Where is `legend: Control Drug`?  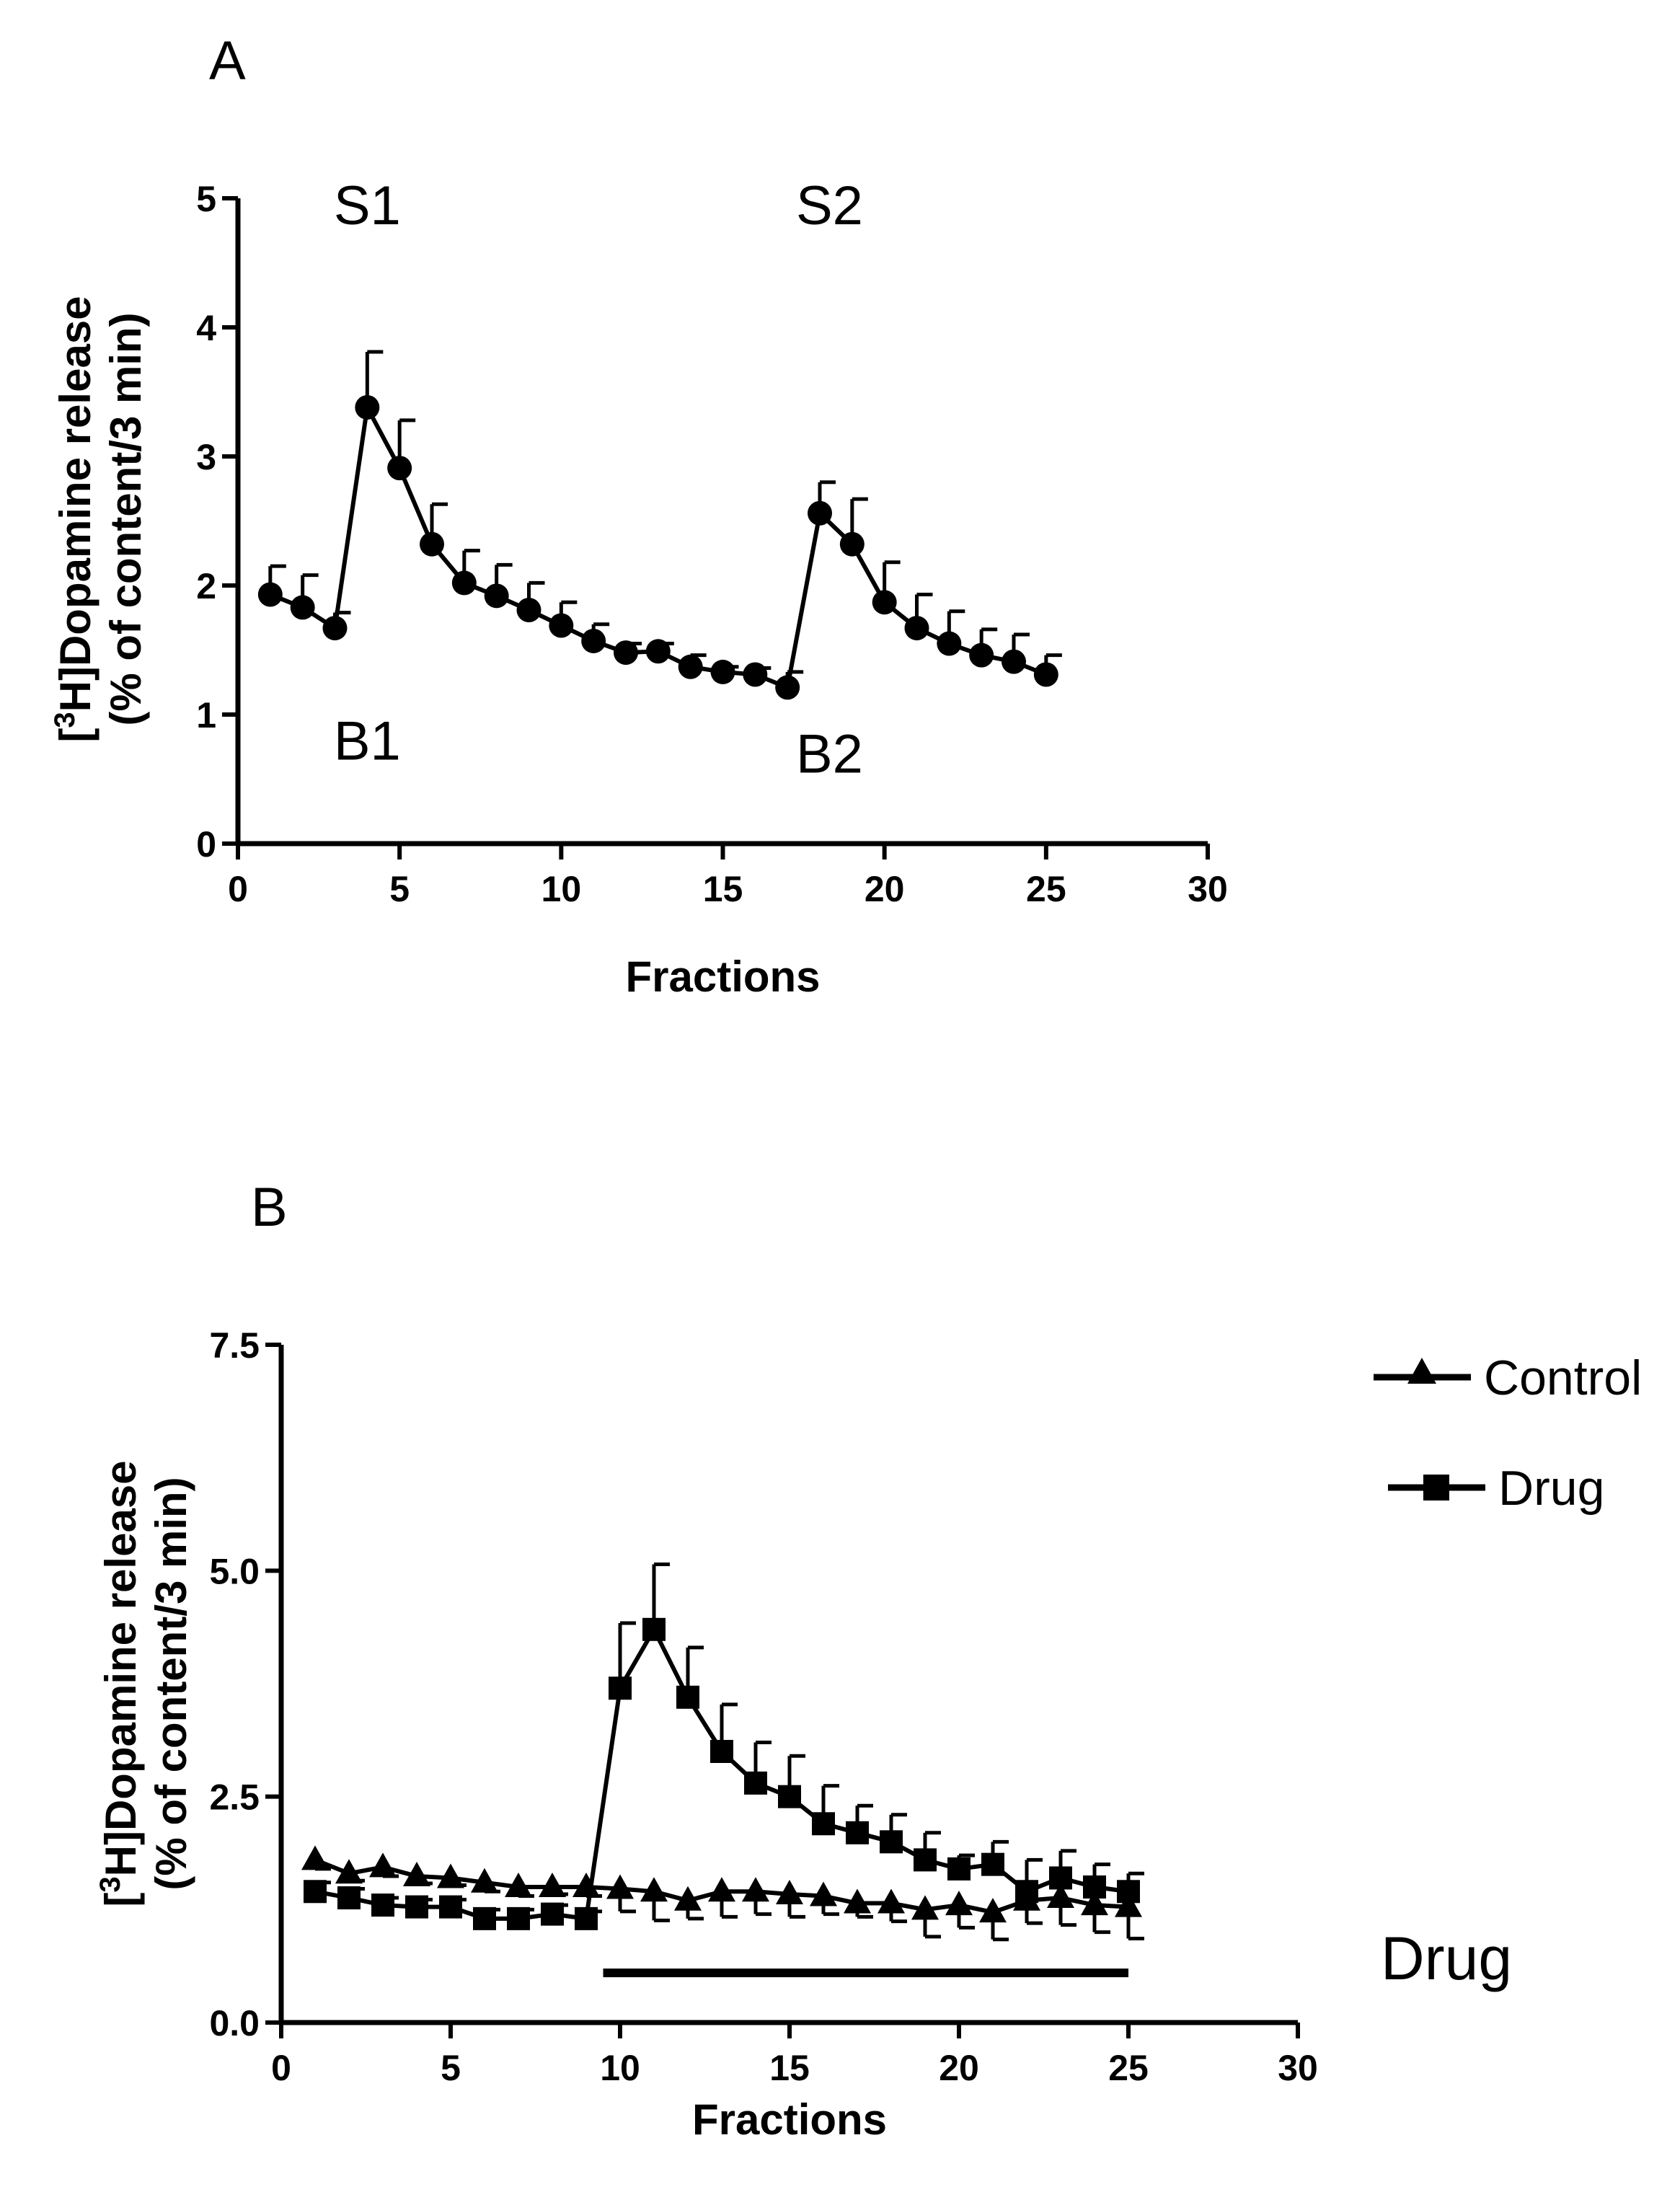
legend: Control Drug is located at coordinates (1508, 1434).